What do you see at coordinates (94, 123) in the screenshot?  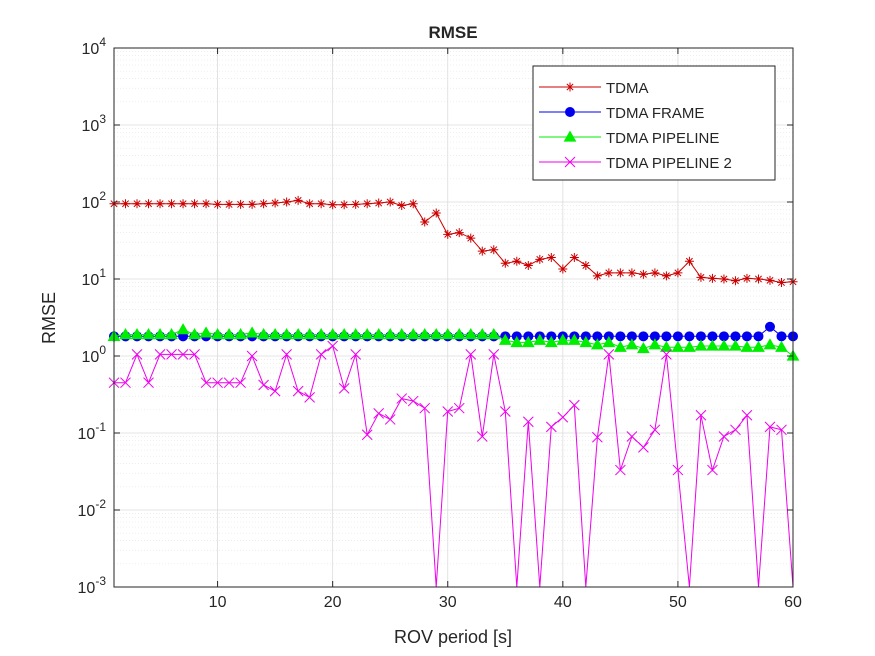 I see `y-tick-label: 10³` at bounding box center [94, 123].